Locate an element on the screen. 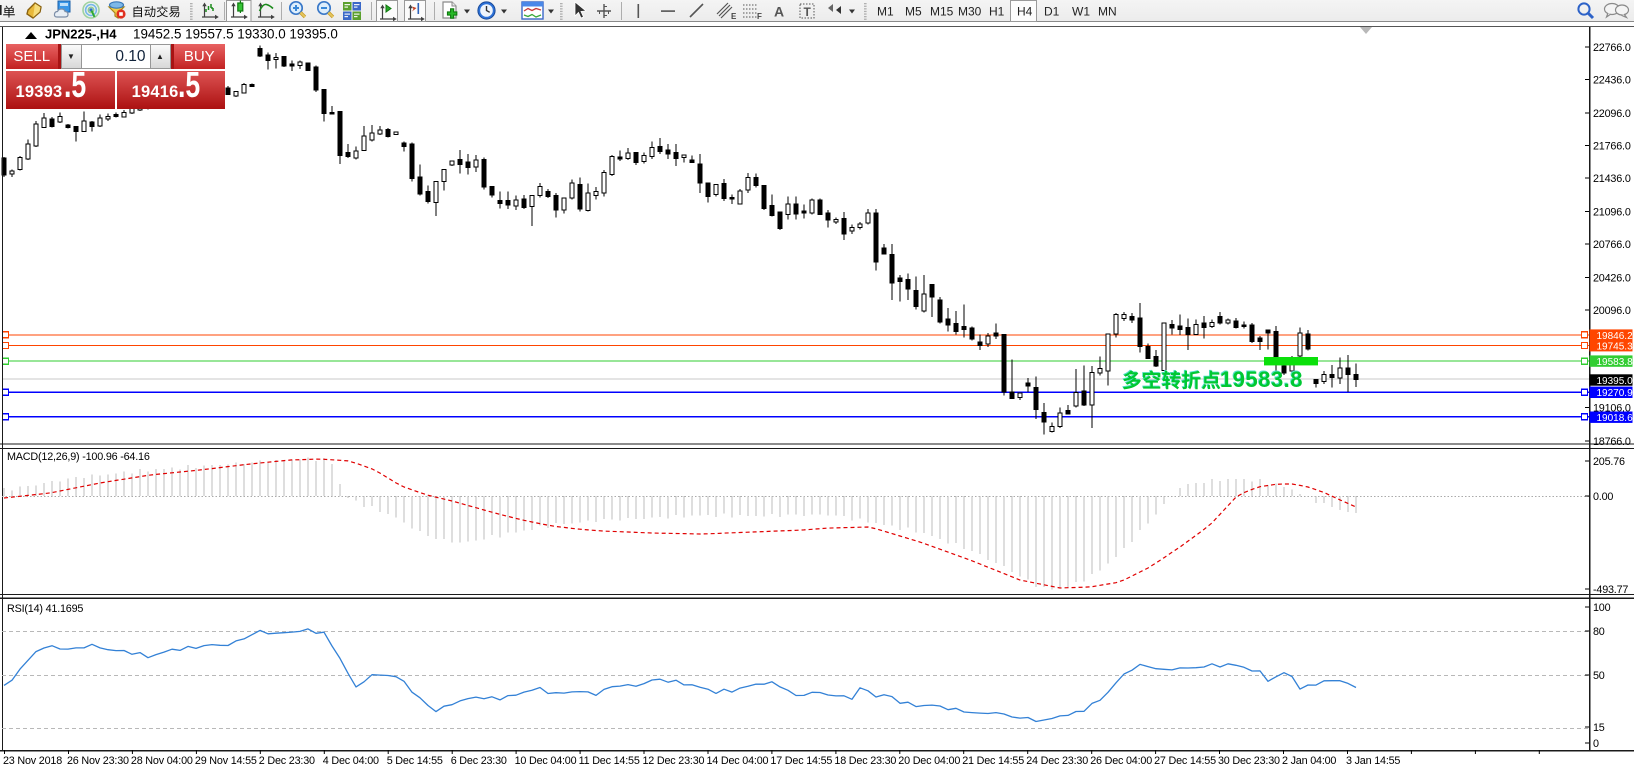 Image resolution: width=1634 pixels, height=768 pixels. svg-text: H4 is located at coordinates (1025, 12).